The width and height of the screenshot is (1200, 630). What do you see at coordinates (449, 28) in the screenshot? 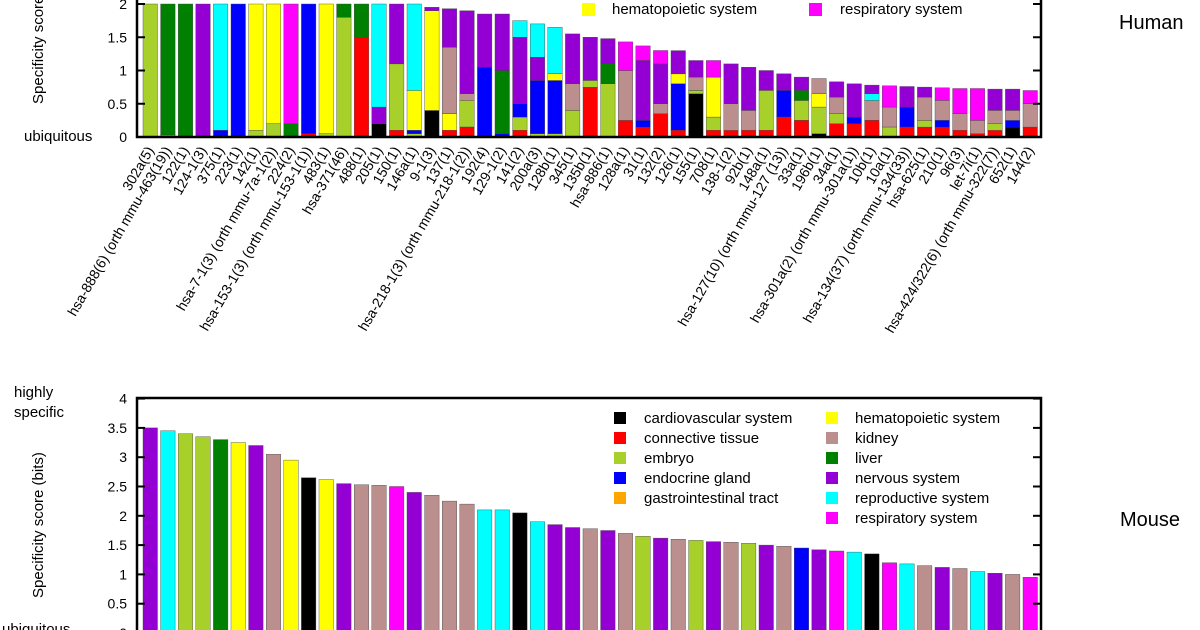
I see `human-bar-18-segment-nervous-system` at bounding box center [449, 28].